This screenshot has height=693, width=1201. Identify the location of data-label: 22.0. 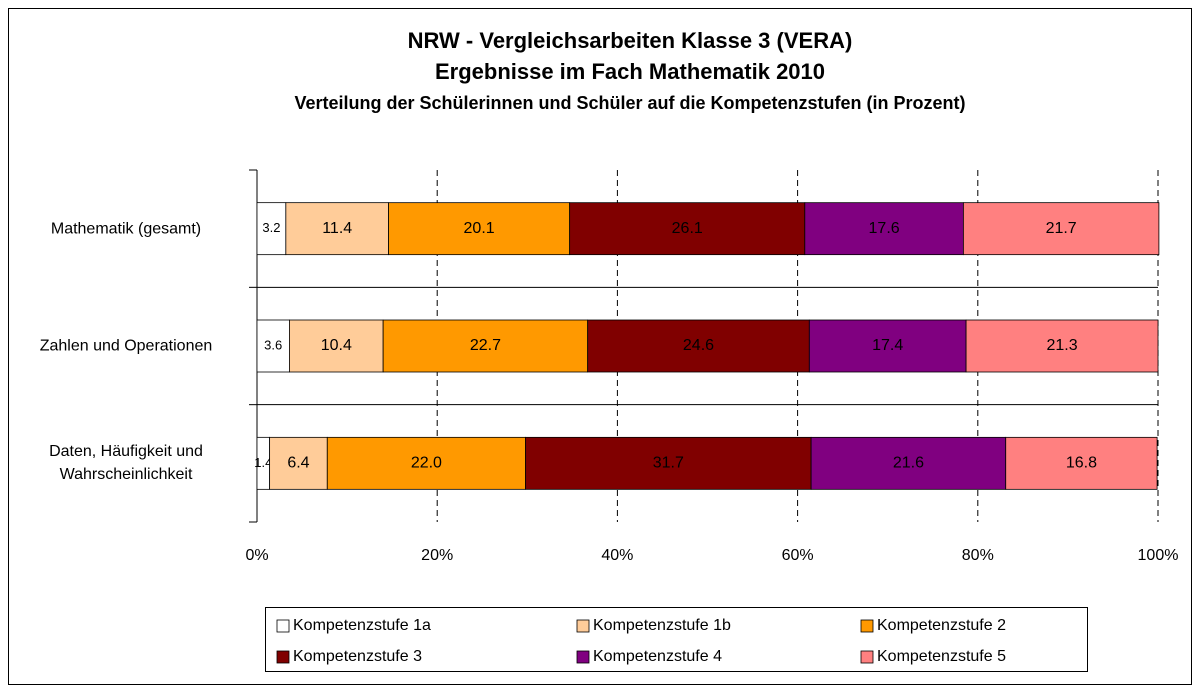
(426, 463).